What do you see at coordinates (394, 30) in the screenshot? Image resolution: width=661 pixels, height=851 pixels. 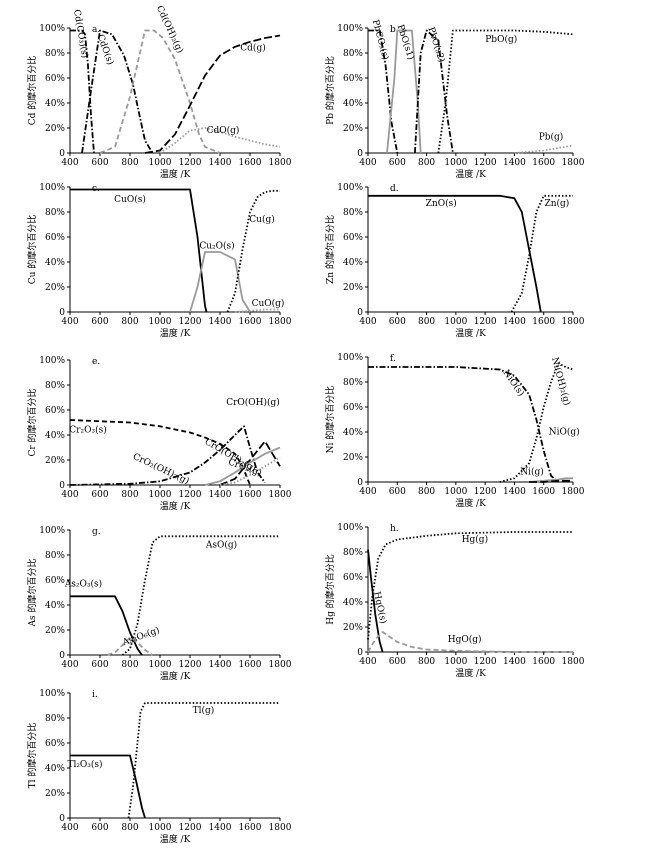 I see `panel-label: b.` at bounding box center [394, 30].